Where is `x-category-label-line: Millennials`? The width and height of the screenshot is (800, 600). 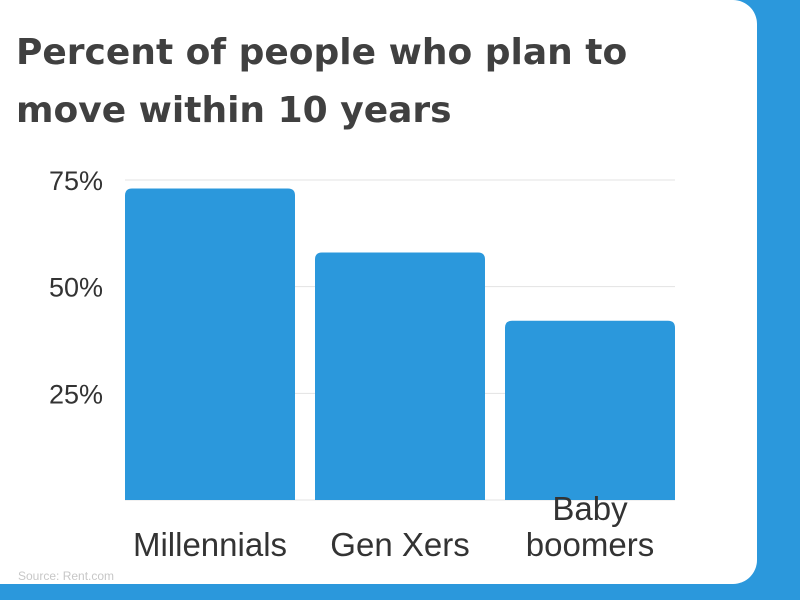
x-category-label-line: Millennials is located at coordinates (210, 544).